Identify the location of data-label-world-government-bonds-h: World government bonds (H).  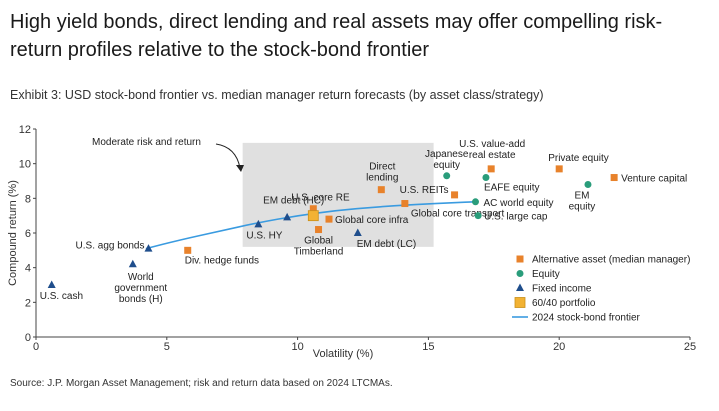
(140, 288).